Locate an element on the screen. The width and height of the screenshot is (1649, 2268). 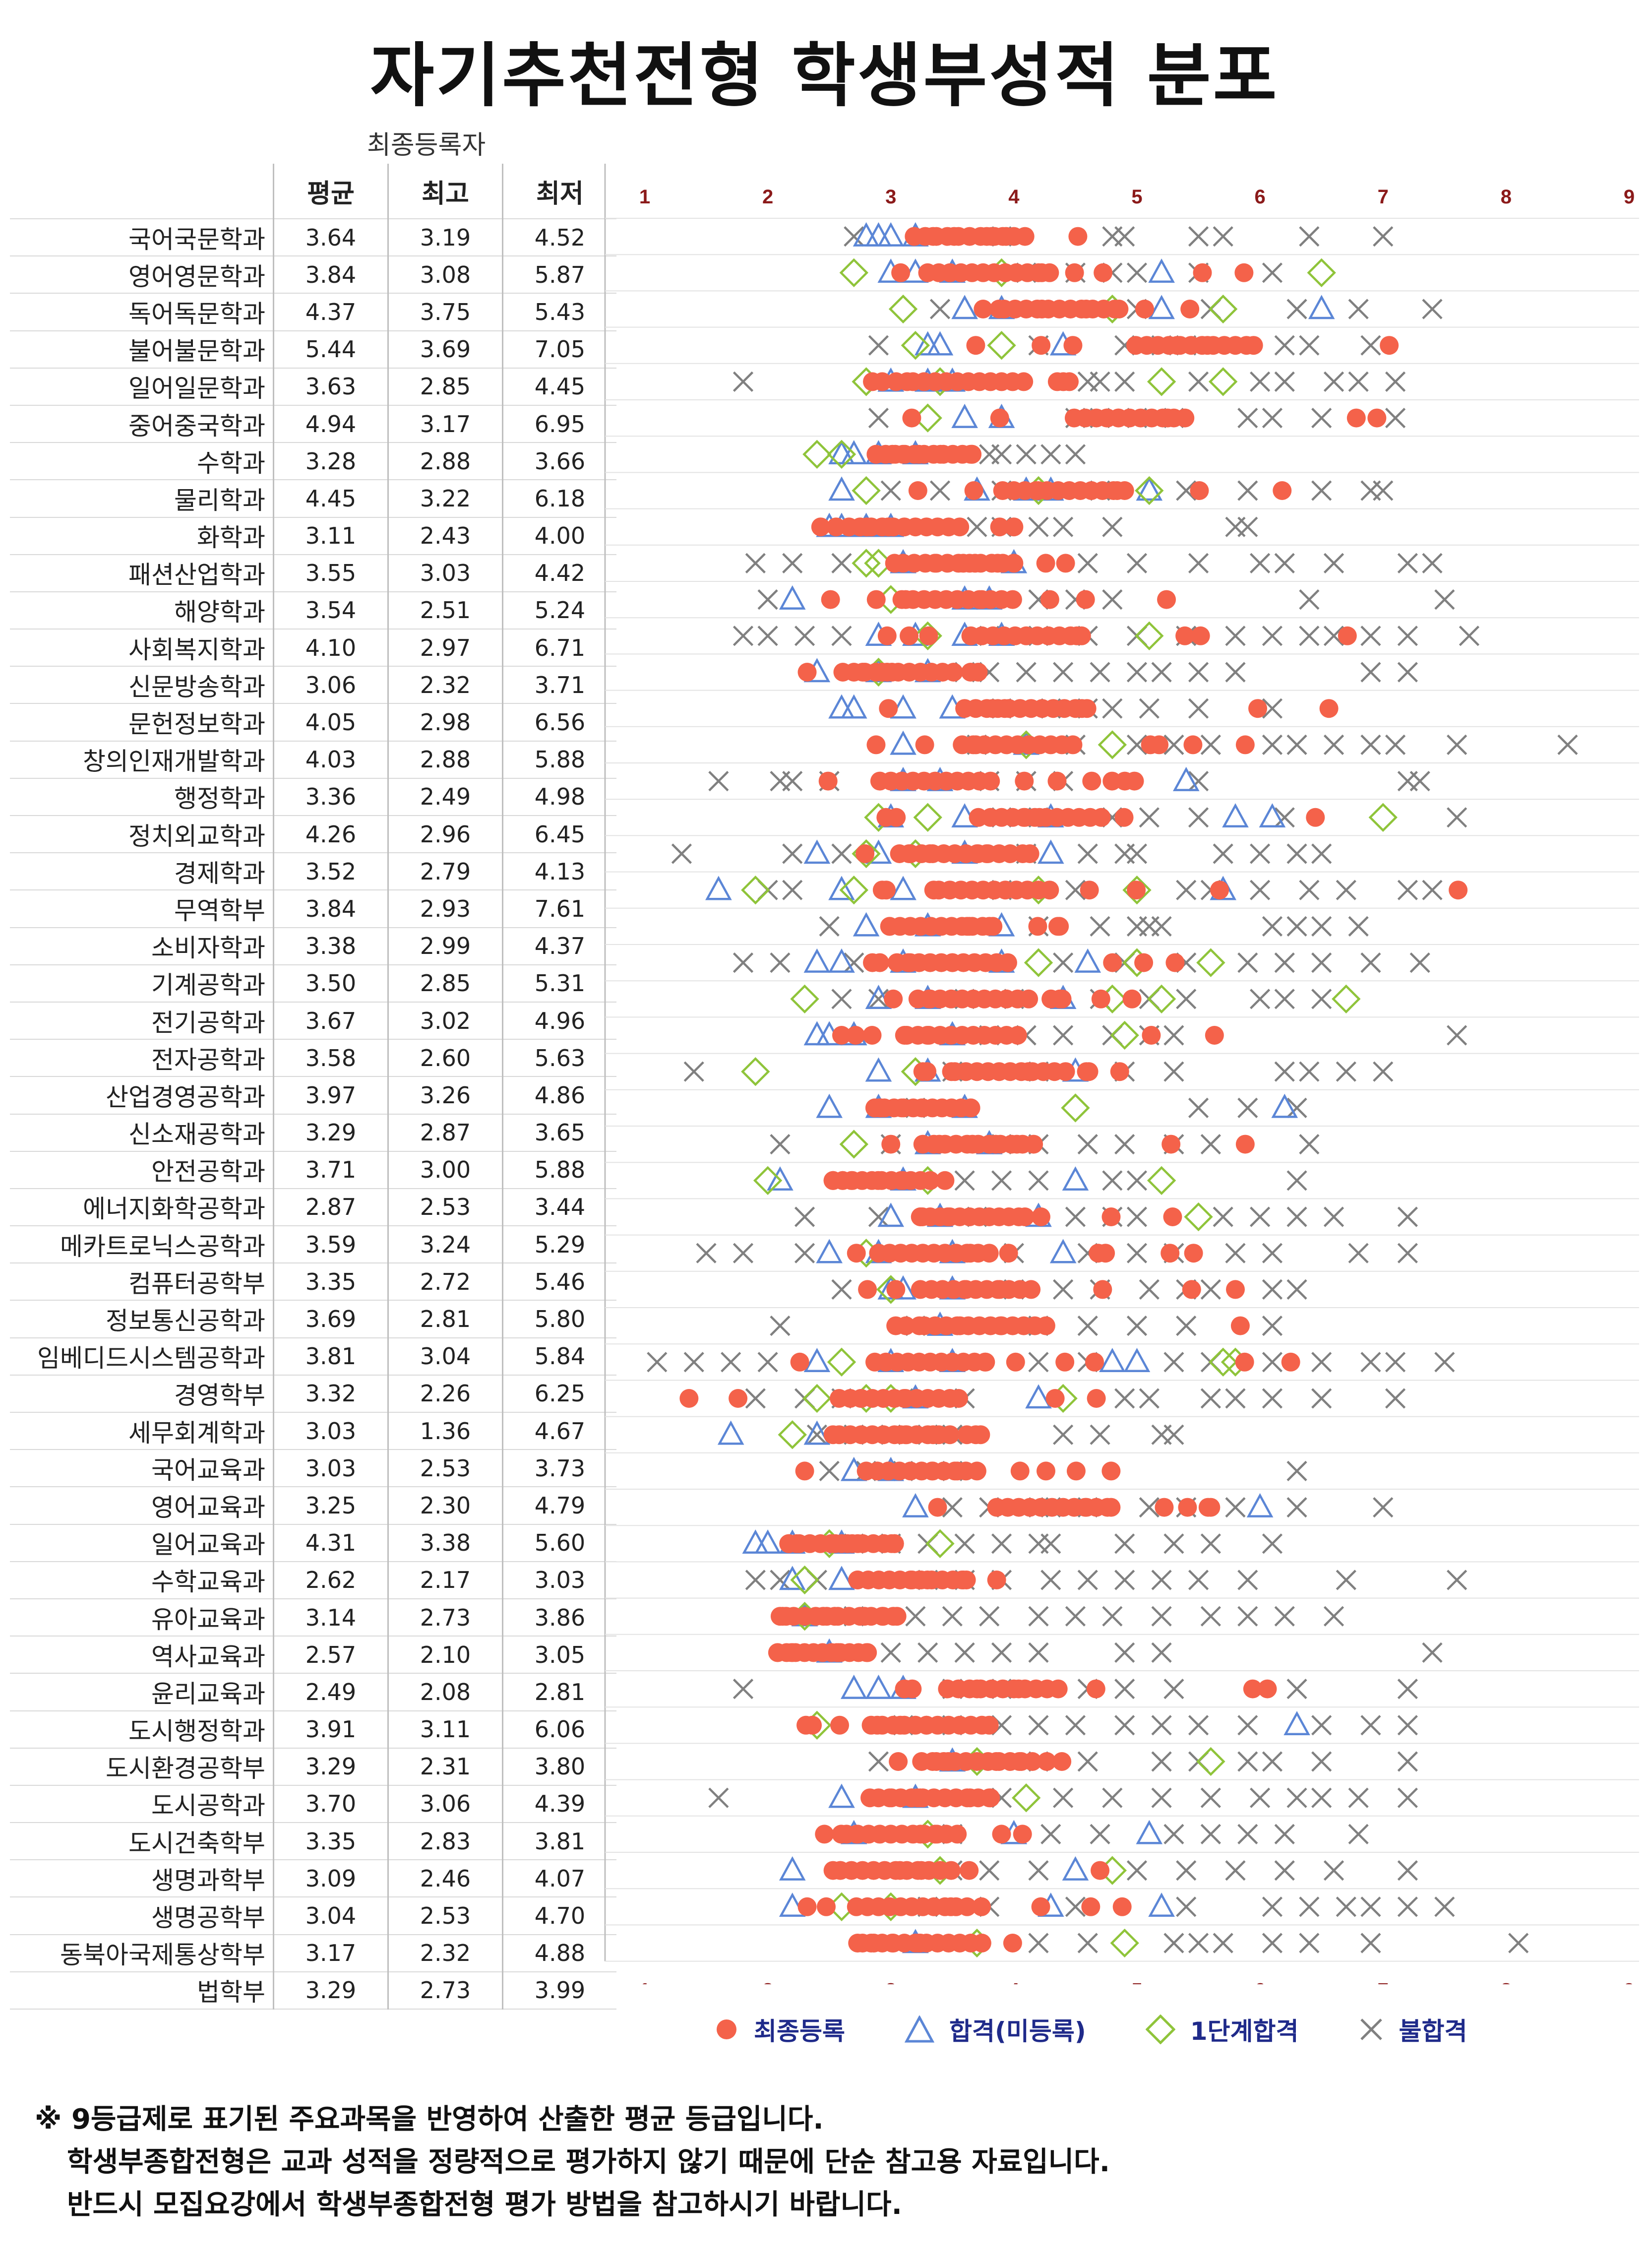
min-value: 4.37 is located at coordinates (559, 946).